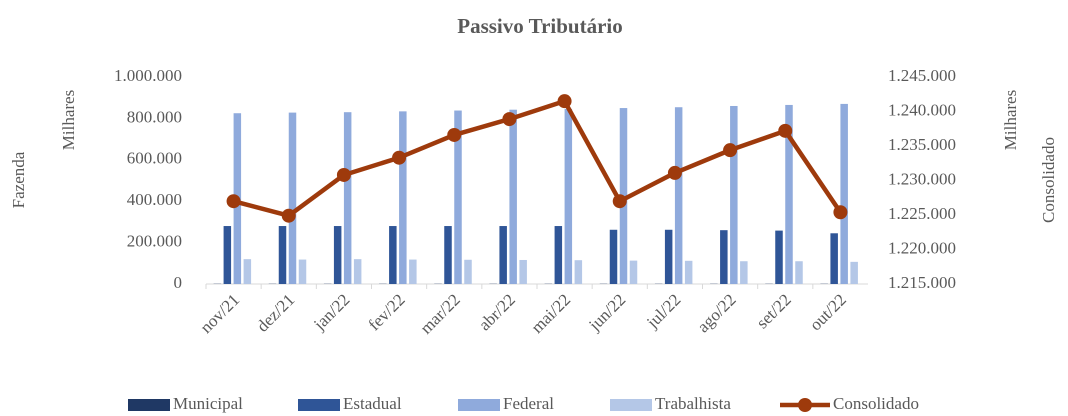 This screenshot has height=416, width=1068. Describe the element at coordinates (922, 247) in the screenshot. I see `y2-tick-label: 1.220.000` at that location.